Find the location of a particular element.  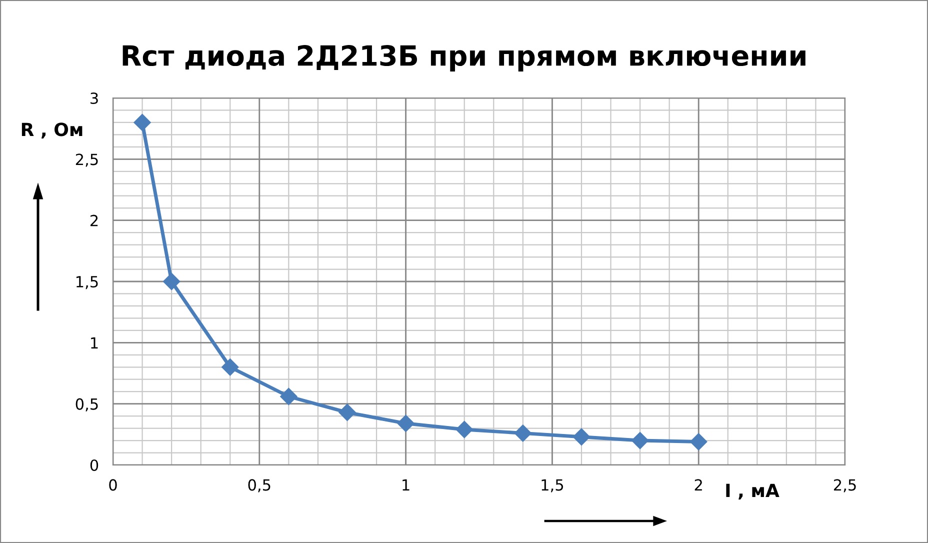

x-tick-label: 0,5 is located at coordinates (259, 485).